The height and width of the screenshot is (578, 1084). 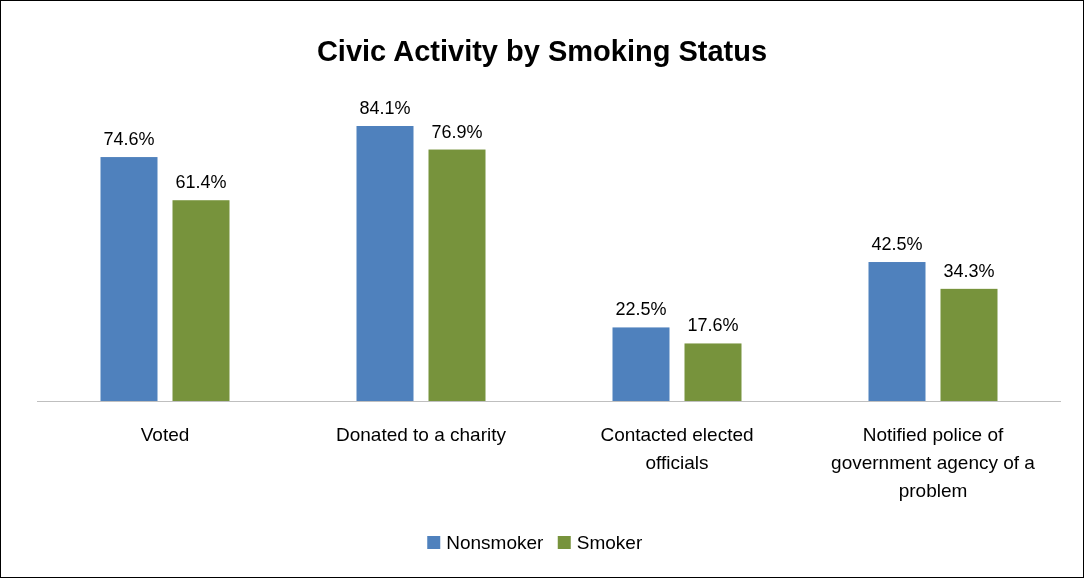 I want to click on x-tick-label: Voted, so click(x=165, y=434).